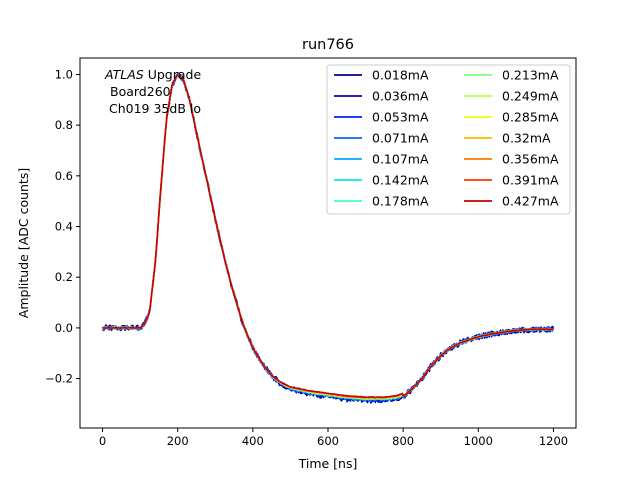 The height and width of the screenshot is (480, 640). What do you see at coordinates (530, 75) in the screenshot?
I see `legend-label: 0.213mA` at bounding box center [530, 75].